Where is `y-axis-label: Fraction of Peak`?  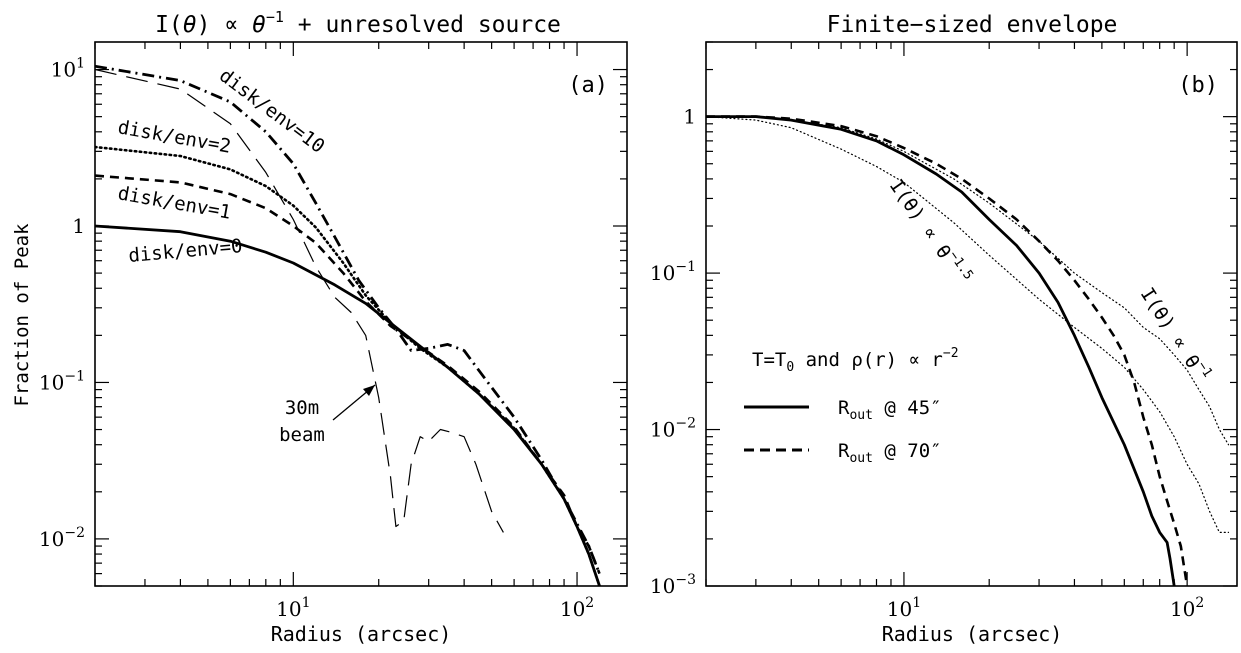
y-axis-label: Fraction of Peak is located at coordinates (22, 315).